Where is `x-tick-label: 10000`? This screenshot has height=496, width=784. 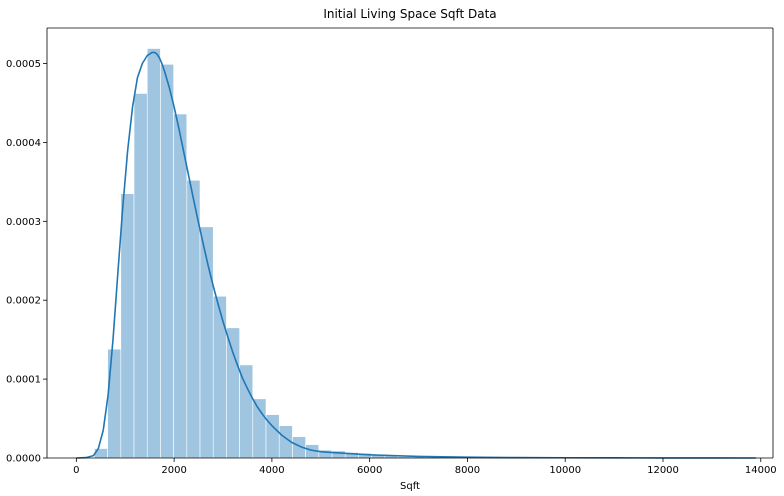 x-tick-label: 10000 is located at coordinates (565, 470).